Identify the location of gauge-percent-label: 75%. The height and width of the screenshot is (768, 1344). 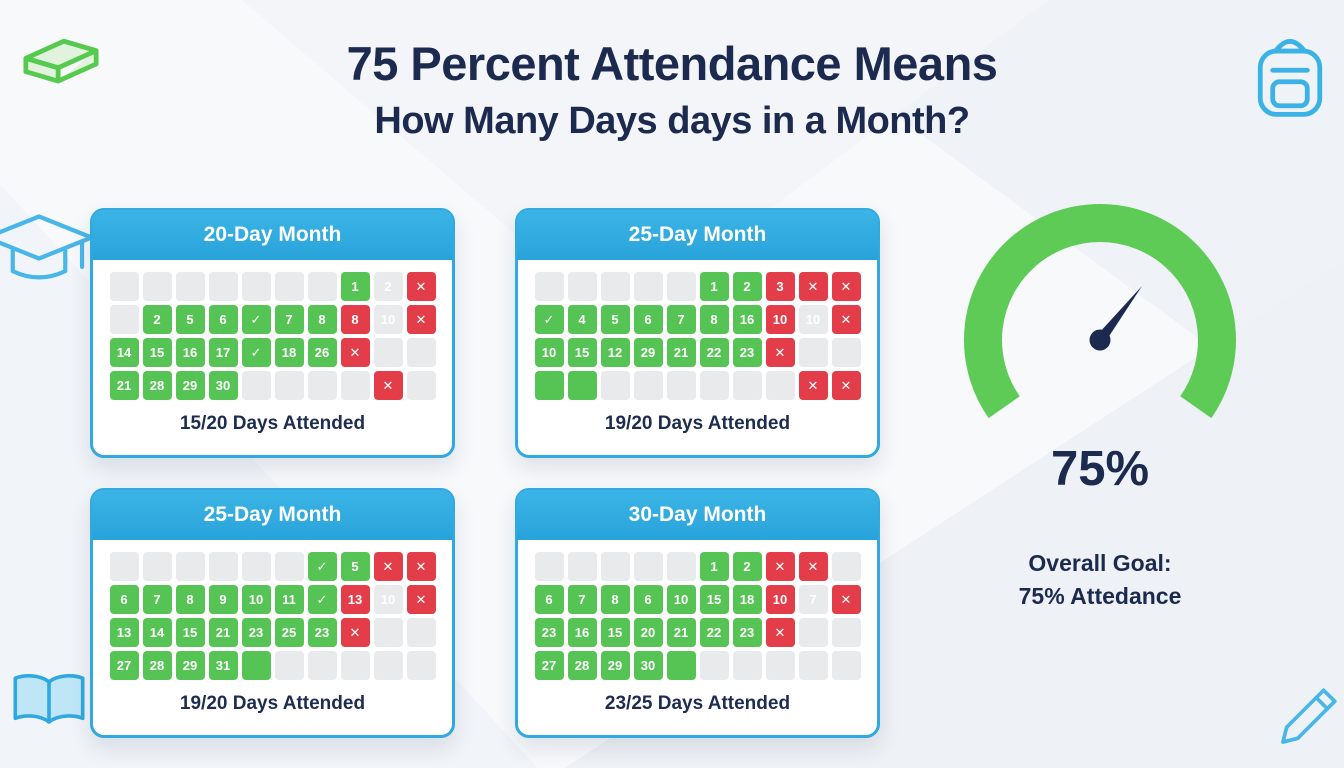
(1100, 469).